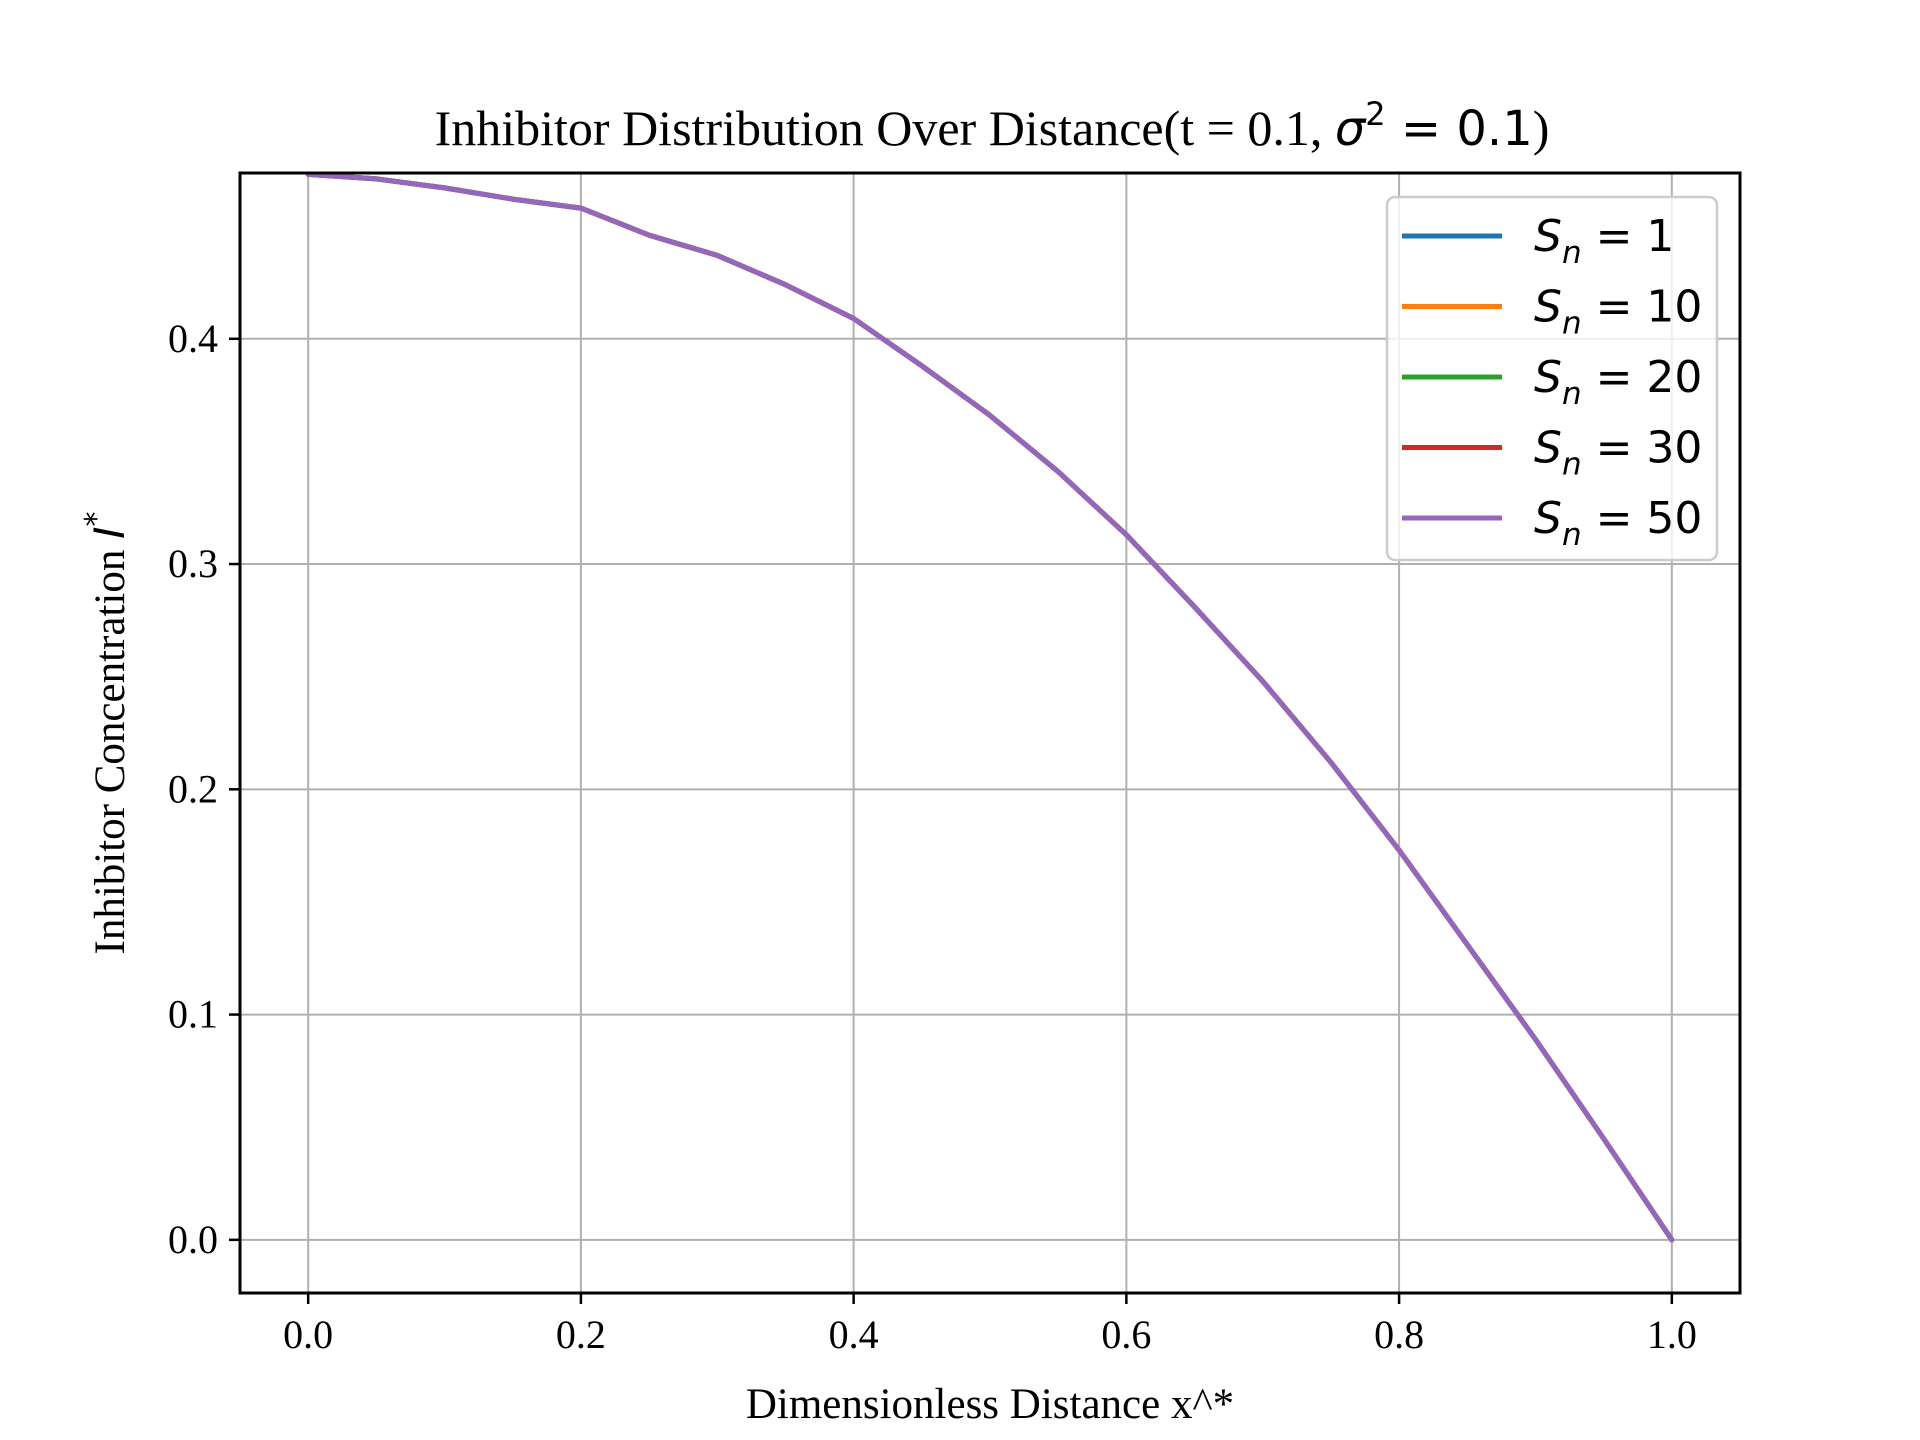 This screenshot has height=1440, width=1920. Describe the element at coordinates (1672, 1334) in the screenshot. I see `x-tick-label: 1.0` at that location.